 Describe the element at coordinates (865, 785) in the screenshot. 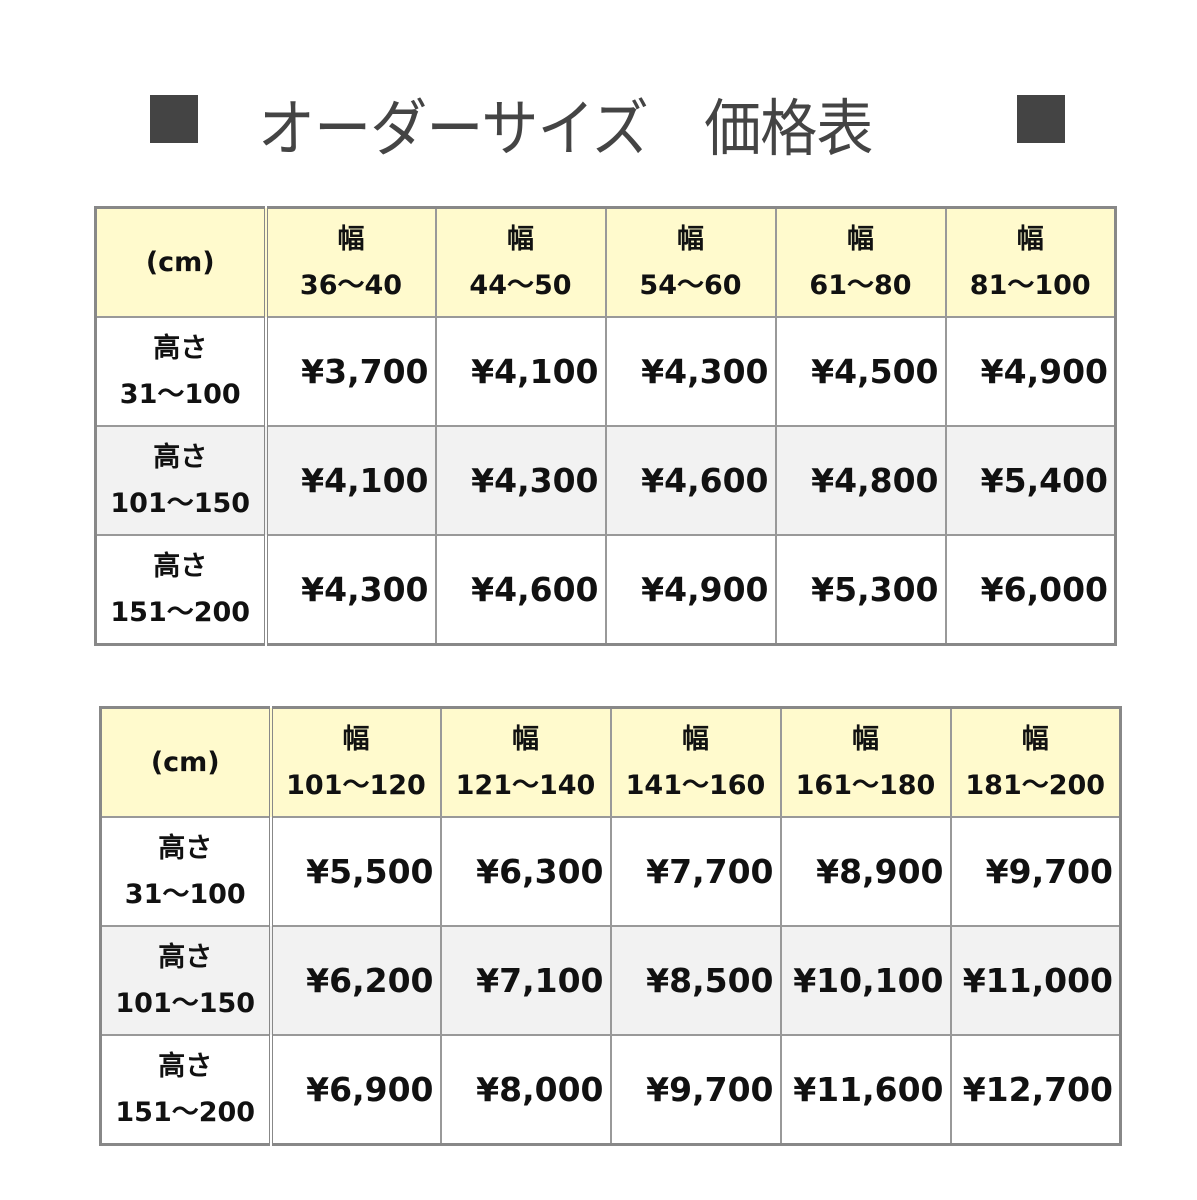

I see `width-range: 161～180` at that location.